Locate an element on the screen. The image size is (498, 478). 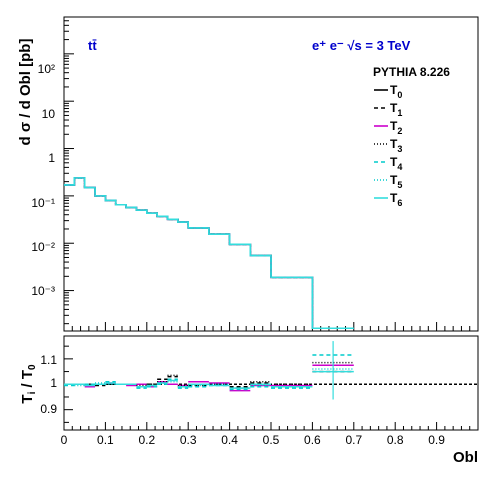
ratio-ytick-label: 0.9 is located at coordinates (48, 409).